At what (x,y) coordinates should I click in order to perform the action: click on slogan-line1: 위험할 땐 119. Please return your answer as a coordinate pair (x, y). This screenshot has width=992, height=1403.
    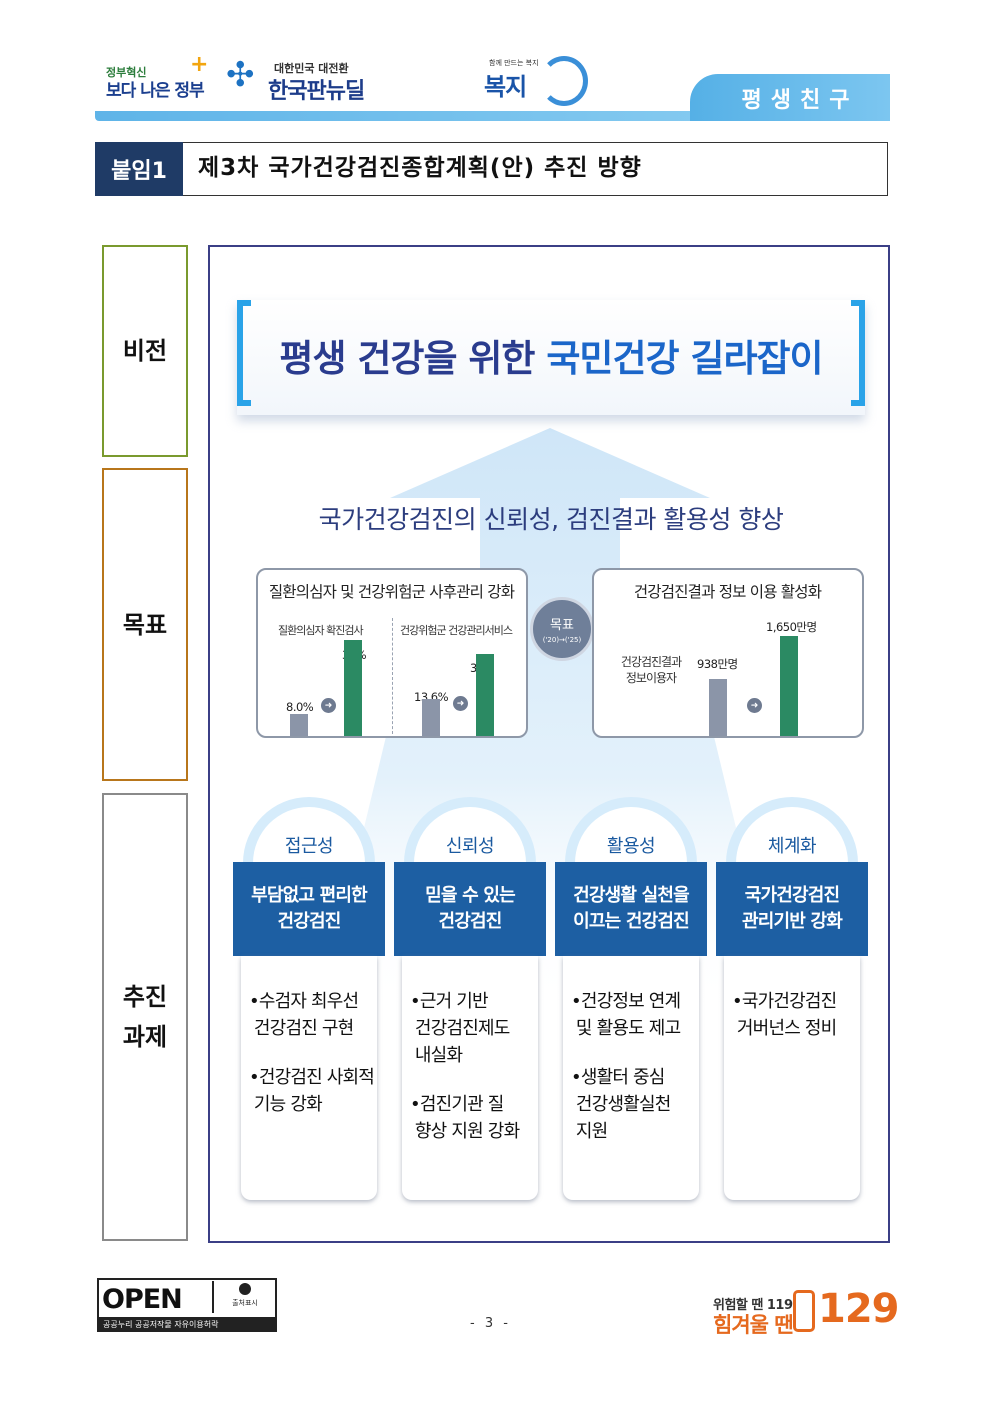
    Looking at the image, I should click on (753, 1305).